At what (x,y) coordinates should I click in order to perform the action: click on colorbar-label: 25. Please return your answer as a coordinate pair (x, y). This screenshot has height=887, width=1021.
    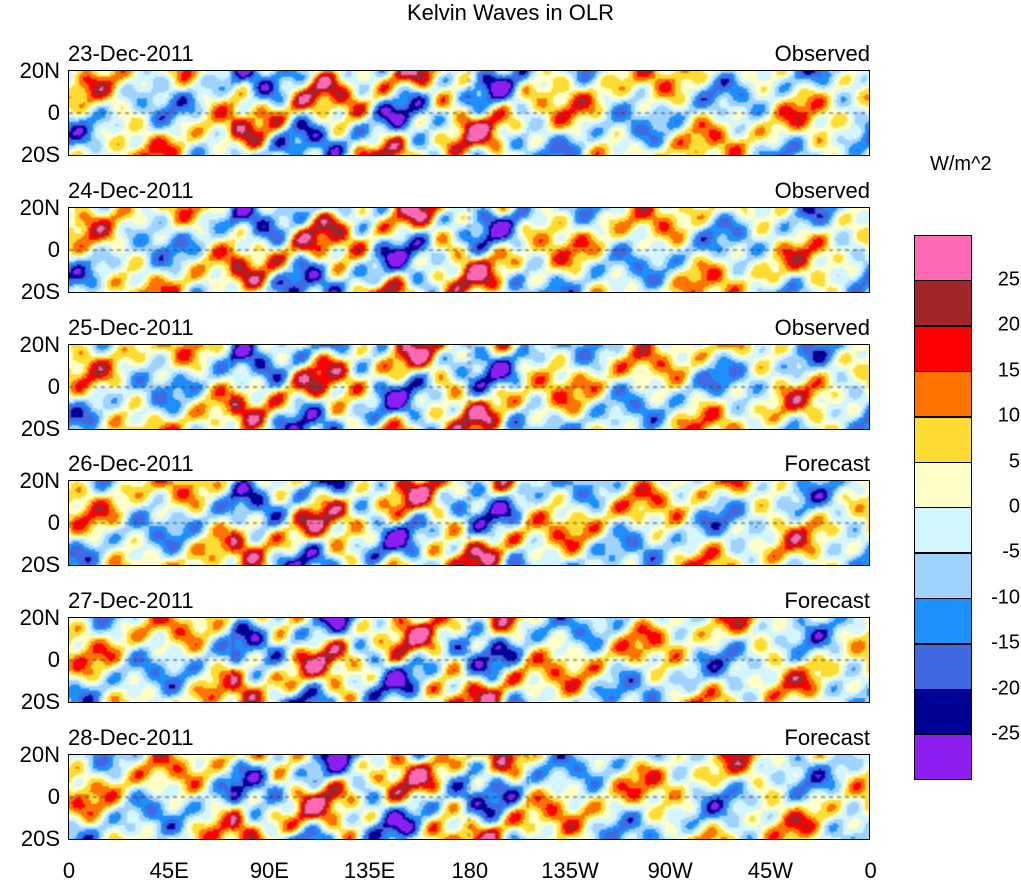
    Looking at the image, I should click on (1008, 279).